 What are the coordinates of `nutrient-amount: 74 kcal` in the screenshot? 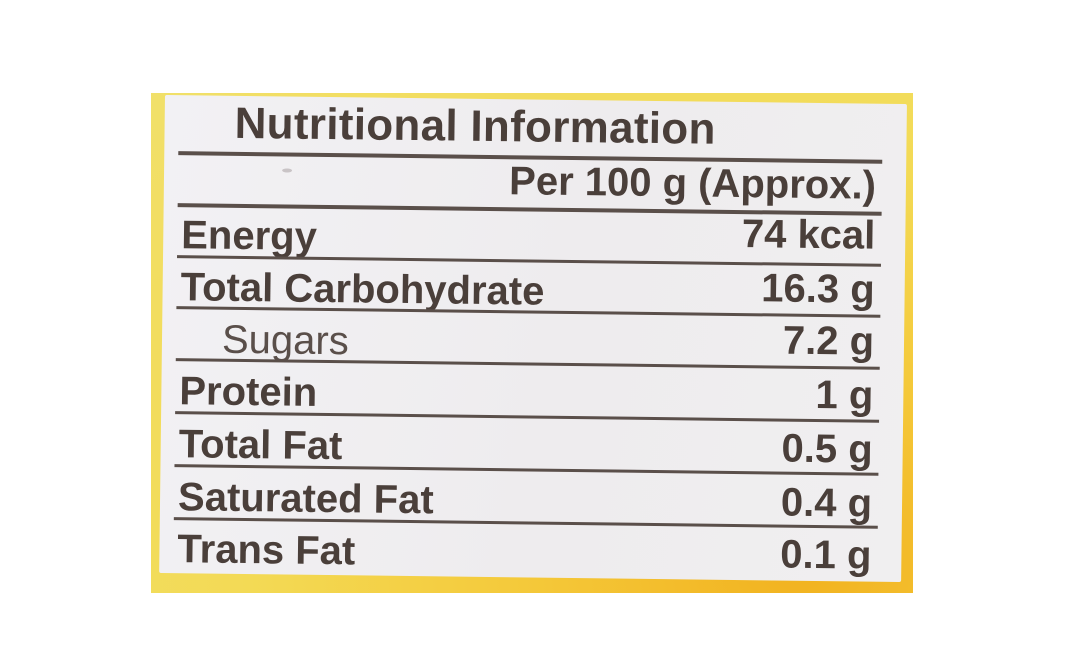 It's located at (808, 235).